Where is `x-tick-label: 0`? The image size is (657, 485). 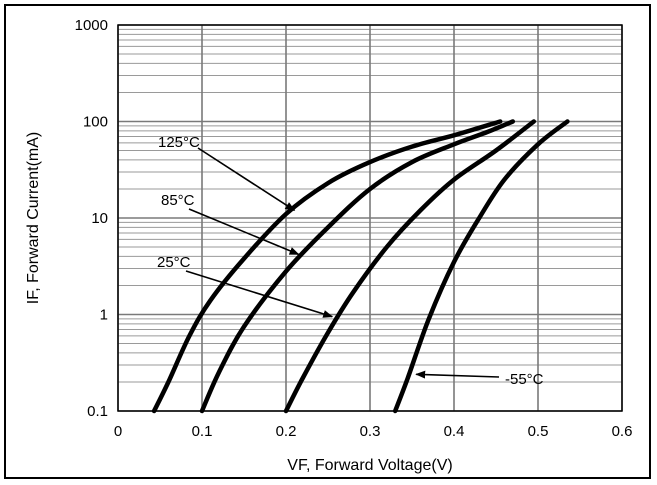
x-tick-label: 0 is located at coordinates (118, 431).